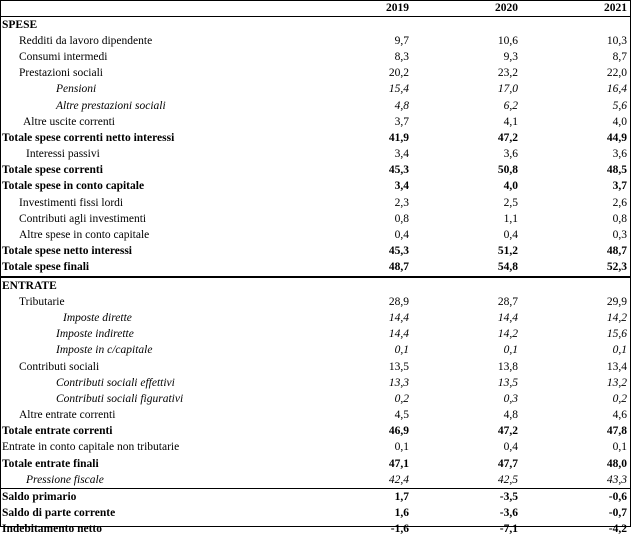  I want to click on value-cell: 4,6, so click(575, 416).